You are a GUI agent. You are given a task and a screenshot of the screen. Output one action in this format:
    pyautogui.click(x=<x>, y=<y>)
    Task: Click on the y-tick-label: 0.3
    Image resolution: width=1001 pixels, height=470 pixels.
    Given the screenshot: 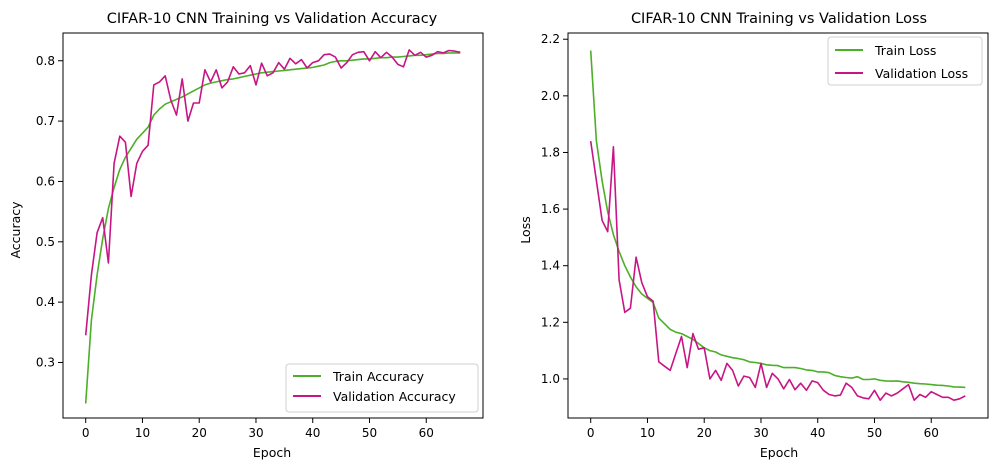 What is the action you would take?
    pyautogui.click(x=45, y=362)
    